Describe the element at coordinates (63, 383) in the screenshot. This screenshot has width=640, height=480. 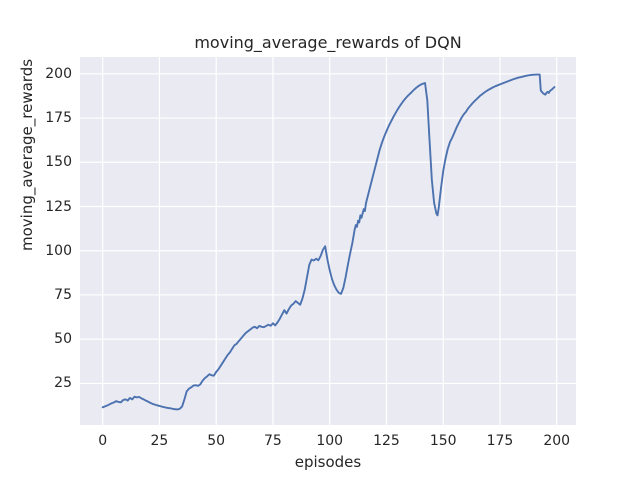
I see `y-tick-label: 25` at that location.